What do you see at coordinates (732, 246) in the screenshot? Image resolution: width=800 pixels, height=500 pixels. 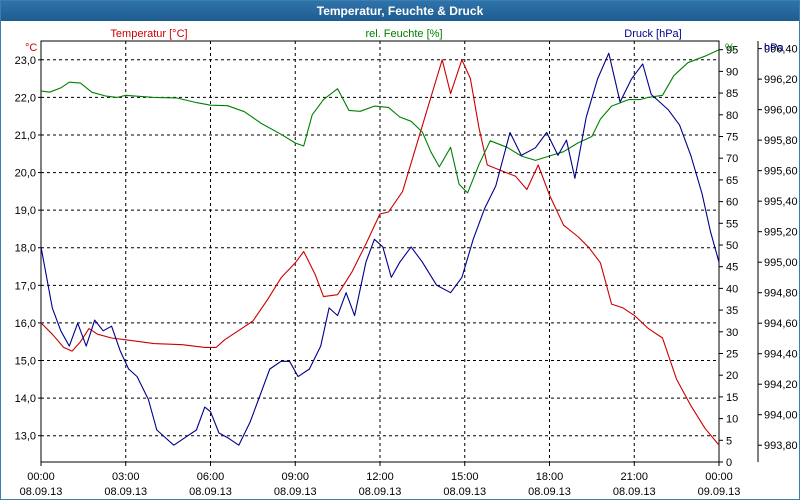 I see `humidity-tick-label: 50` at bounding box center [732, 246].